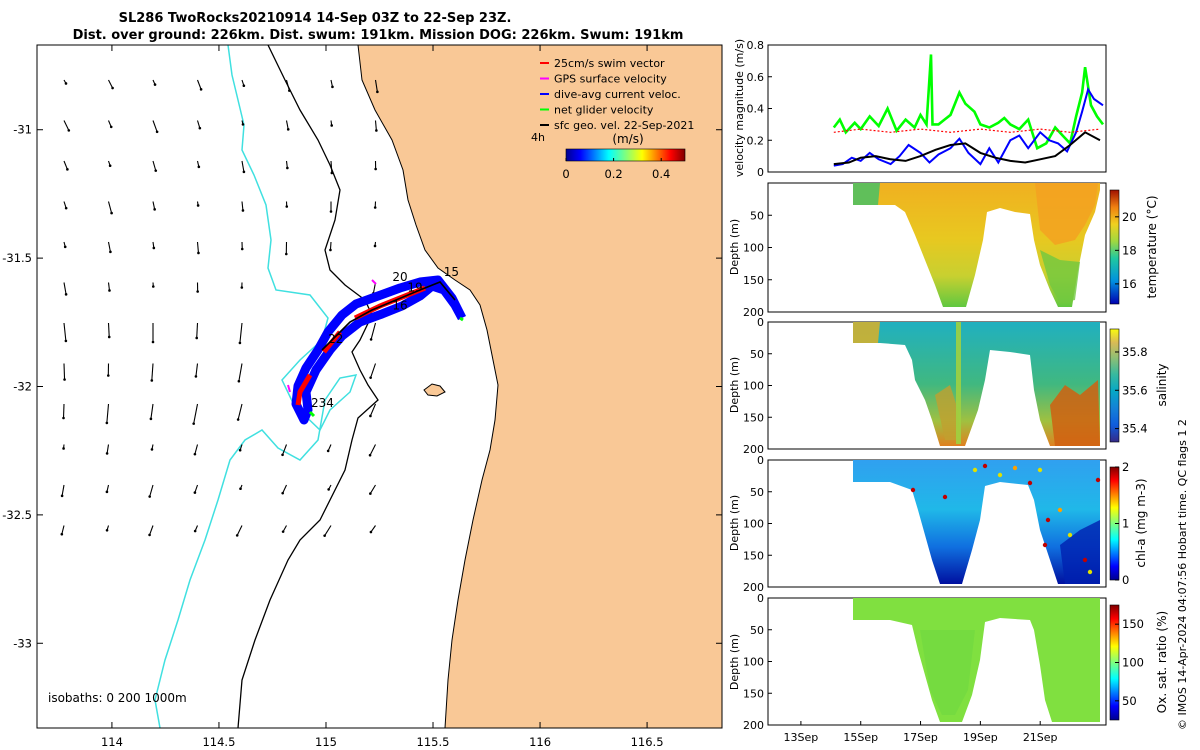 This screenshot has height=750, width=1200. What do you see at coordinates (958, 383) in the screenshot?
I see `salinity-low-stripe` at bounding box center [958, 383].